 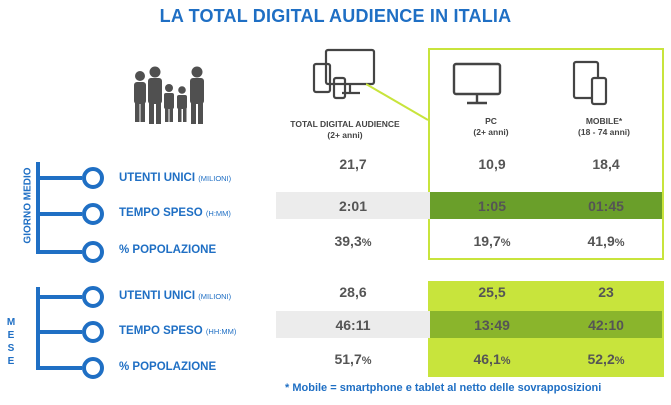 What do you see at coordinates (344, 74) in the screenshot?
I see `multi-device-icon` at bounding box center [344, 74].